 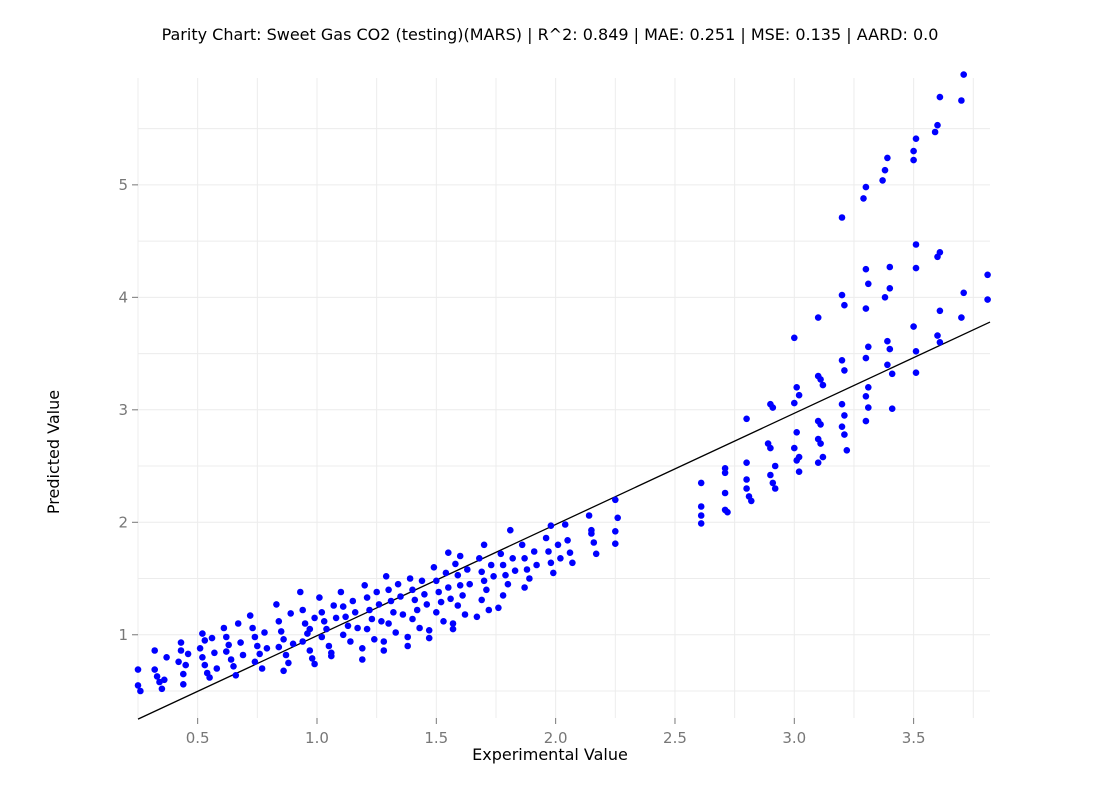 What do you see at coordinates (794, 738) in the screenshot?
I see `x-tick-label: 3.0` at bounding box center [794, 738].